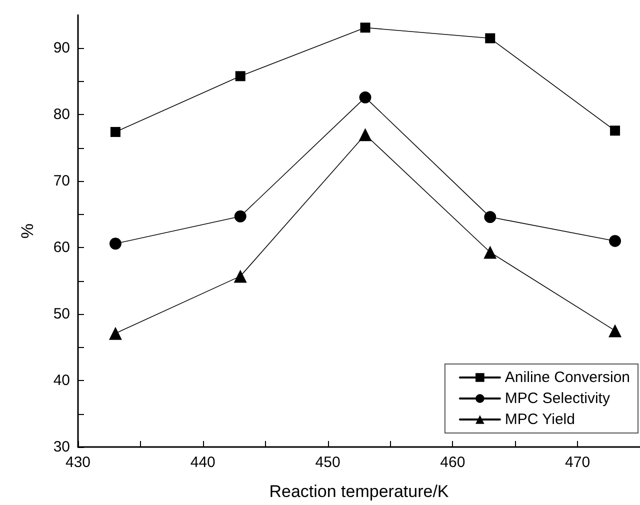 This screenshot has width=640, height=505. I want to click on y-tick-label: 70, so click(61, 181).